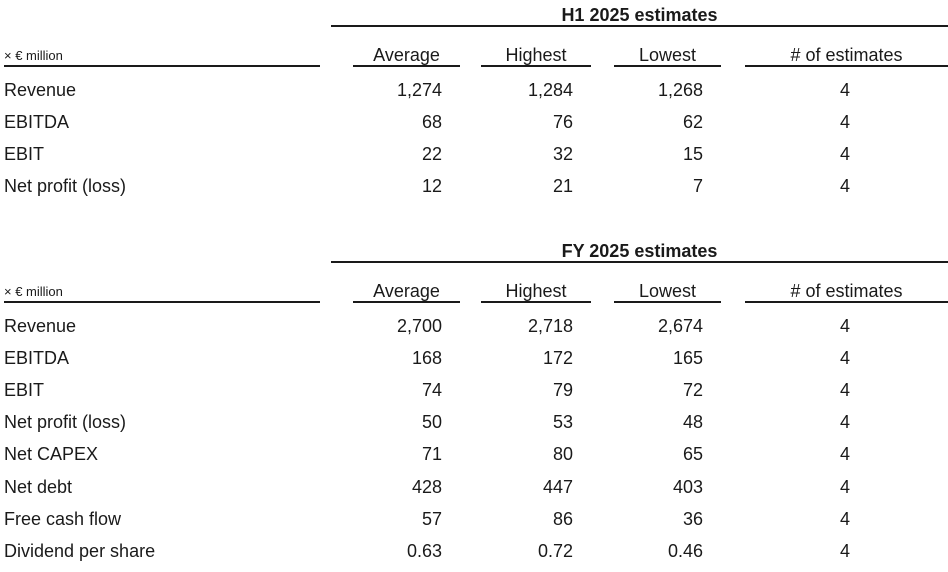 The width and height of the screenshot is (948, 572). I want to click on value-lowest: 15, so click(692, 154).